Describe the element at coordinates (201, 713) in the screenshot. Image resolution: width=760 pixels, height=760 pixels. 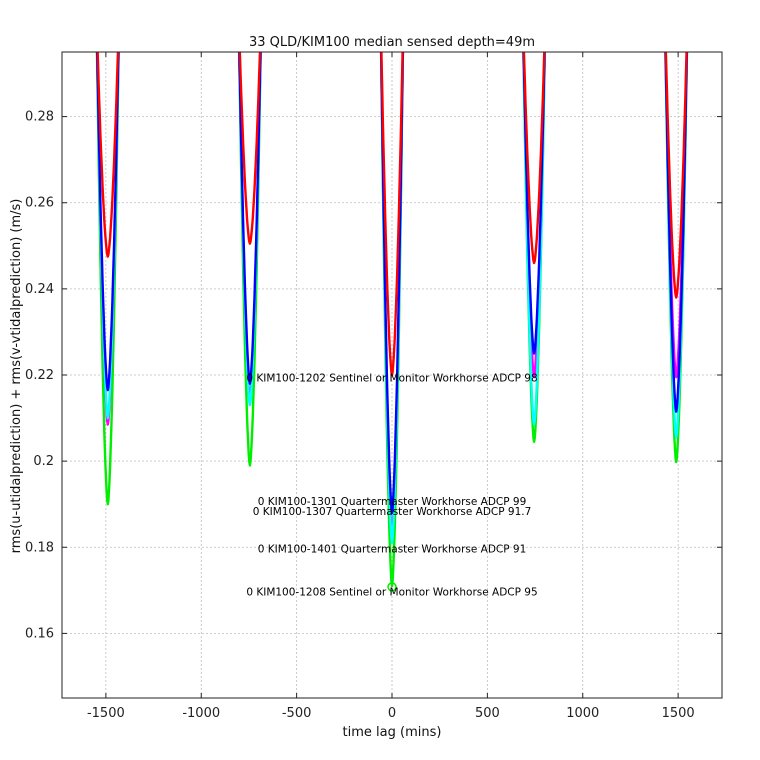
I see `x-tick-label: -1000` at that location.